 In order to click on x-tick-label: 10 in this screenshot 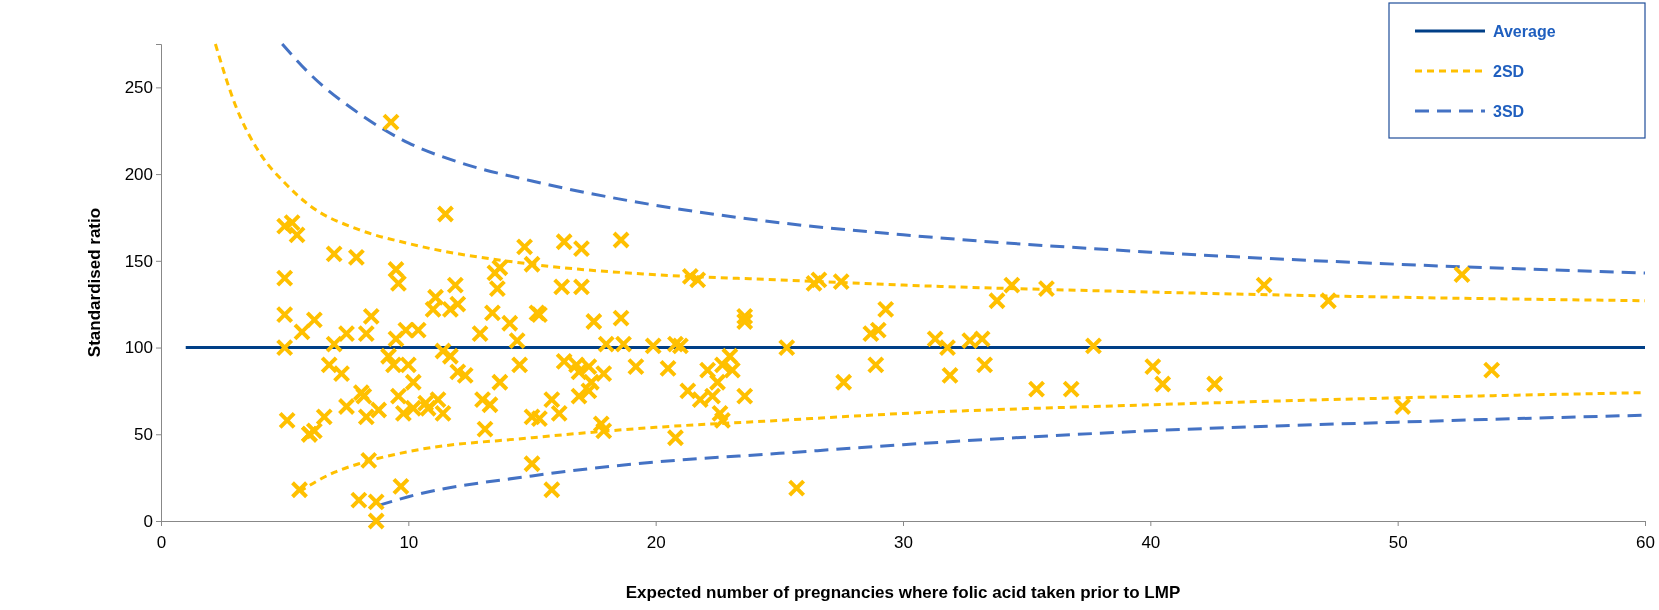, I will do `click(409, 542)`.